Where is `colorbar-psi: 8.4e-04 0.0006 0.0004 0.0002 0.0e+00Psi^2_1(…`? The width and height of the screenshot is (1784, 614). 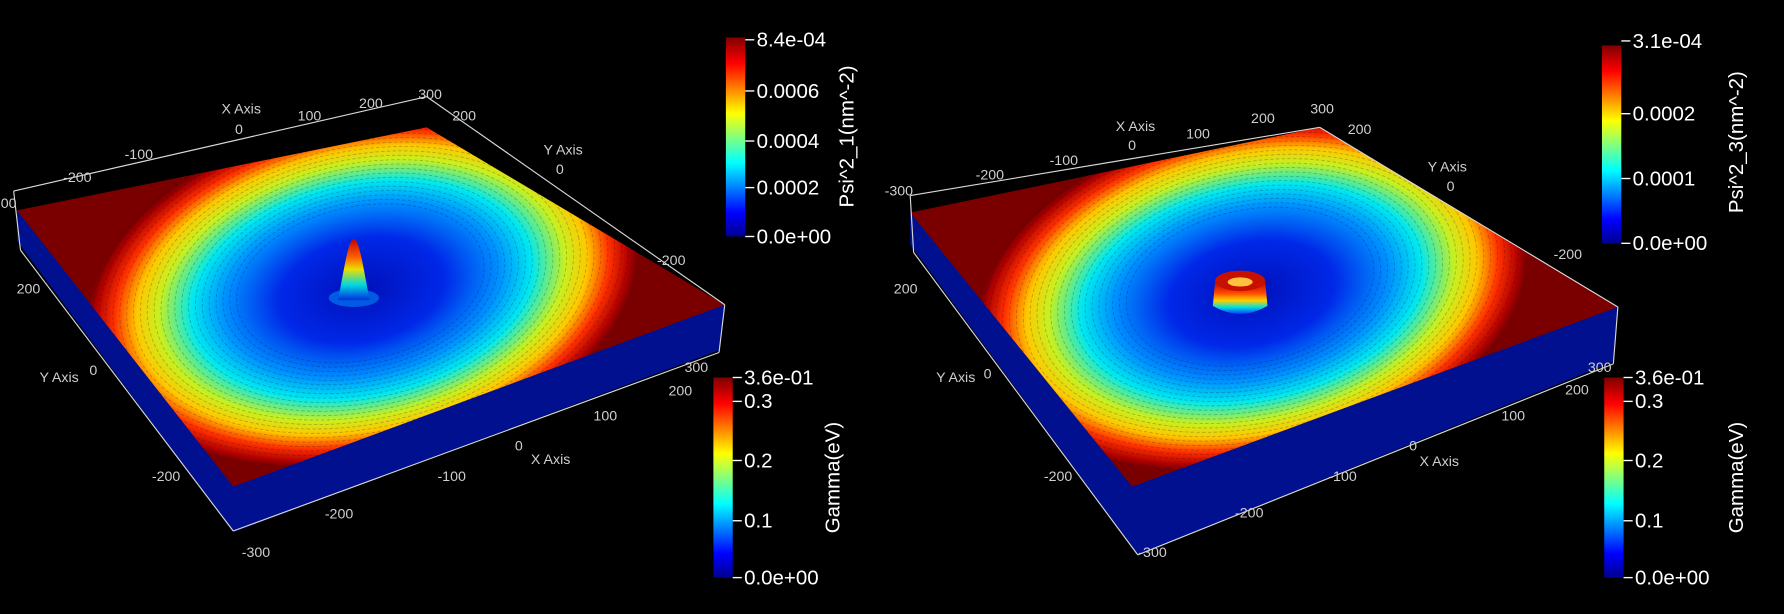
colorbar-psi: 8.4e-04 0.0006 0.0004 0.0002 0.0e+00Psi^2_1(… is located at coordinates (791, 138).